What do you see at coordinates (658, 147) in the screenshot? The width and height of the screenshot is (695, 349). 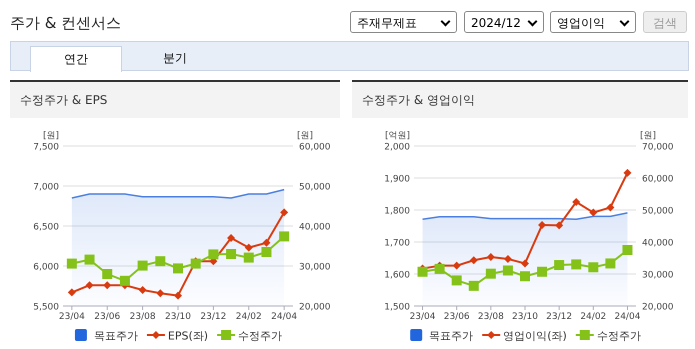 I see `y2-tick-label: 70,000` at bounding box center [658, 147].